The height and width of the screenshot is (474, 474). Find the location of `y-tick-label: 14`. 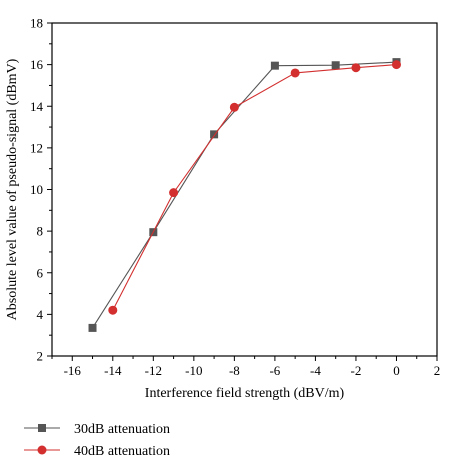

y-tick-label: 14 is located at coordinates (37, 106).